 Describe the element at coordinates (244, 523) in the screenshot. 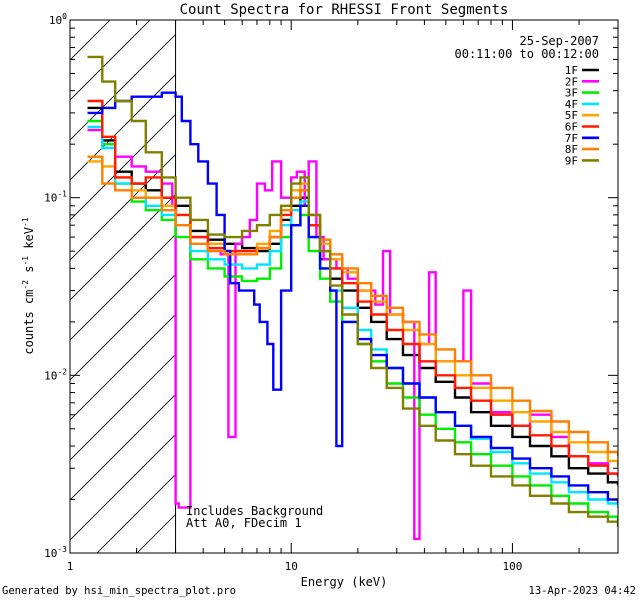

I see `annotation-attenuator: Att A0, FDecim 1` at that location.